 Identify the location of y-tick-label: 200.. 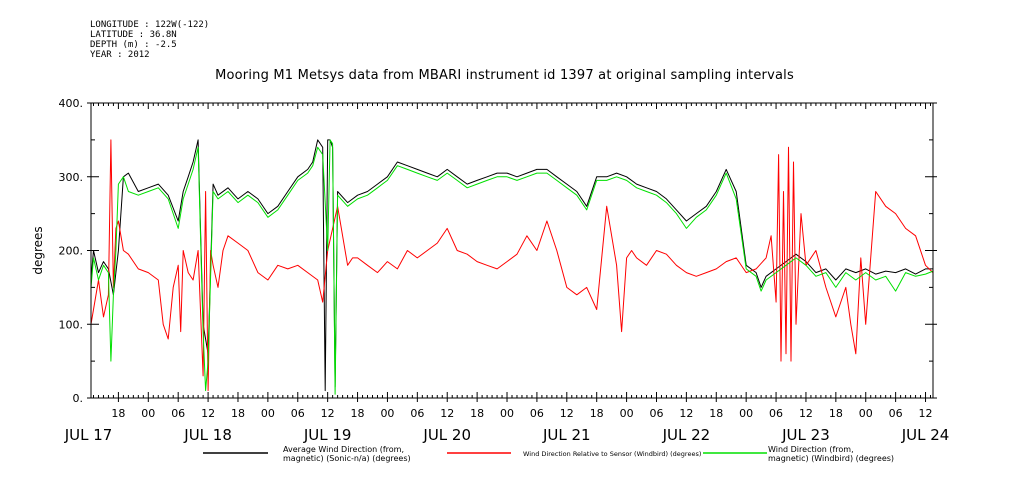
(71, 251).